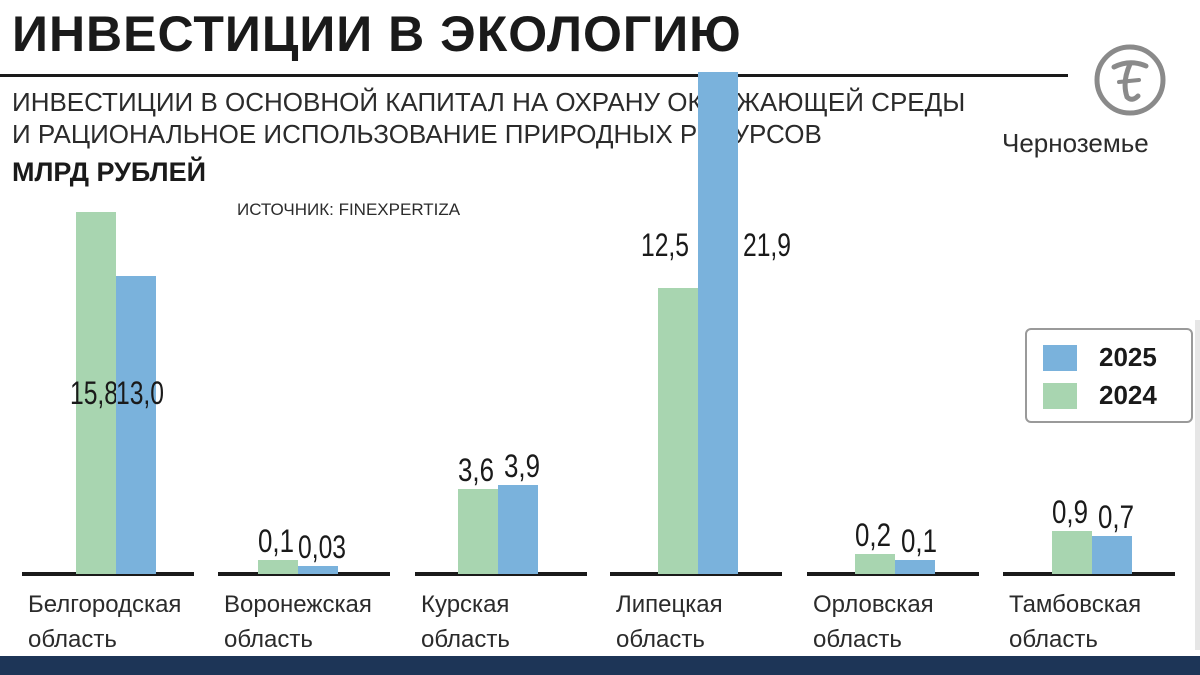 This screenshot has width=1200, height=675. What do you see at coordinates (873, 604) in the screenshot?
I see `category-label: Орловская` at bounding box center [873, 604].